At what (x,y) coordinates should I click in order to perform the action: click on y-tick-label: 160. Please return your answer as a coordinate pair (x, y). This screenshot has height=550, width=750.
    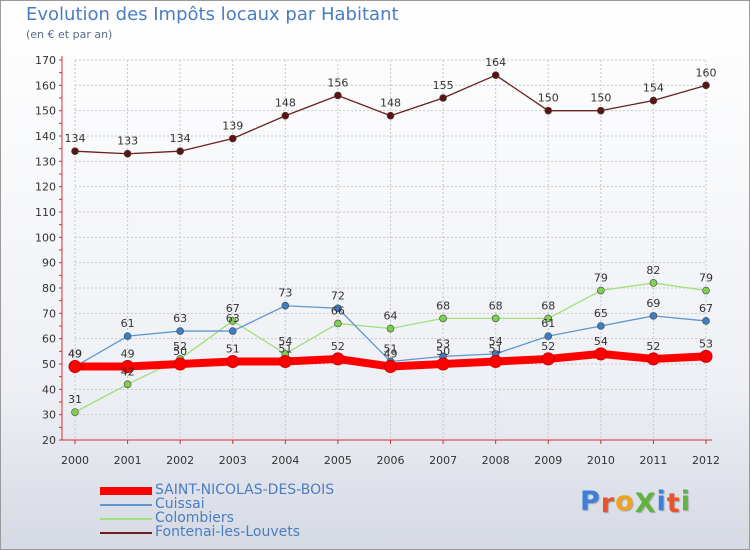
    Looking at the image, I should click on (45, 85).